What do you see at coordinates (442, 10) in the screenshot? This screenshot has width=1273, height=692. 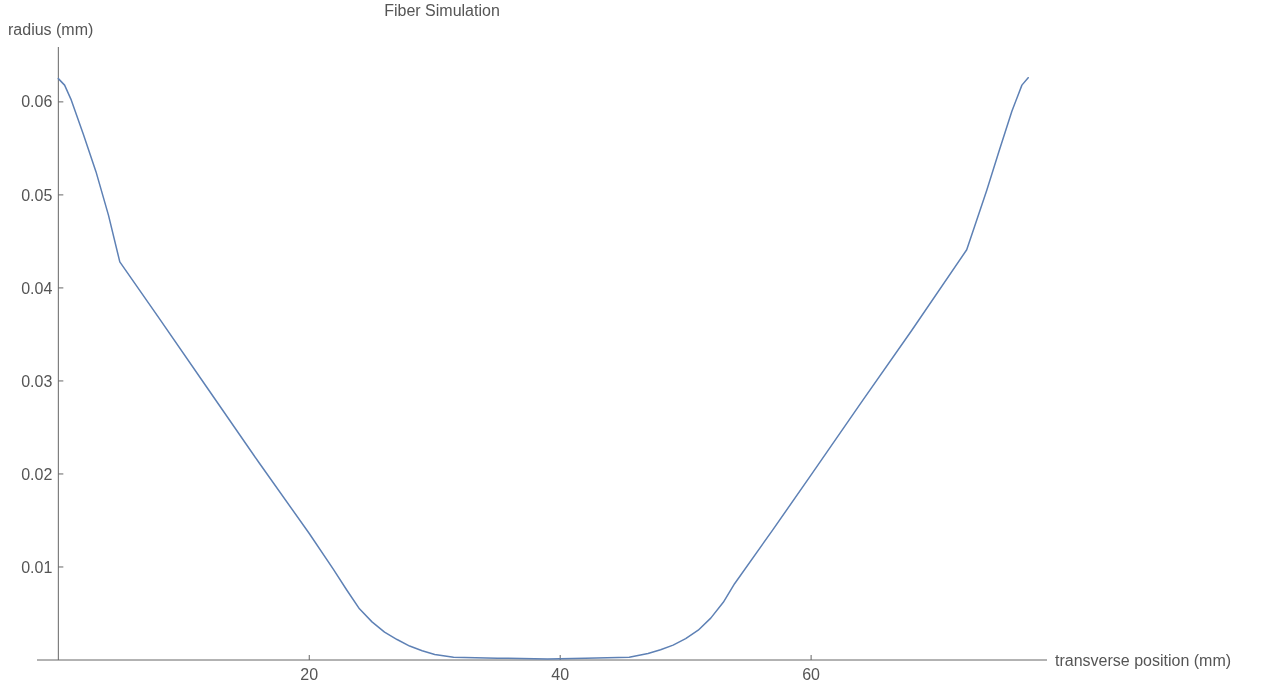 I see `chart-title: Fiber Simulation` at bounding box center [442, 10].